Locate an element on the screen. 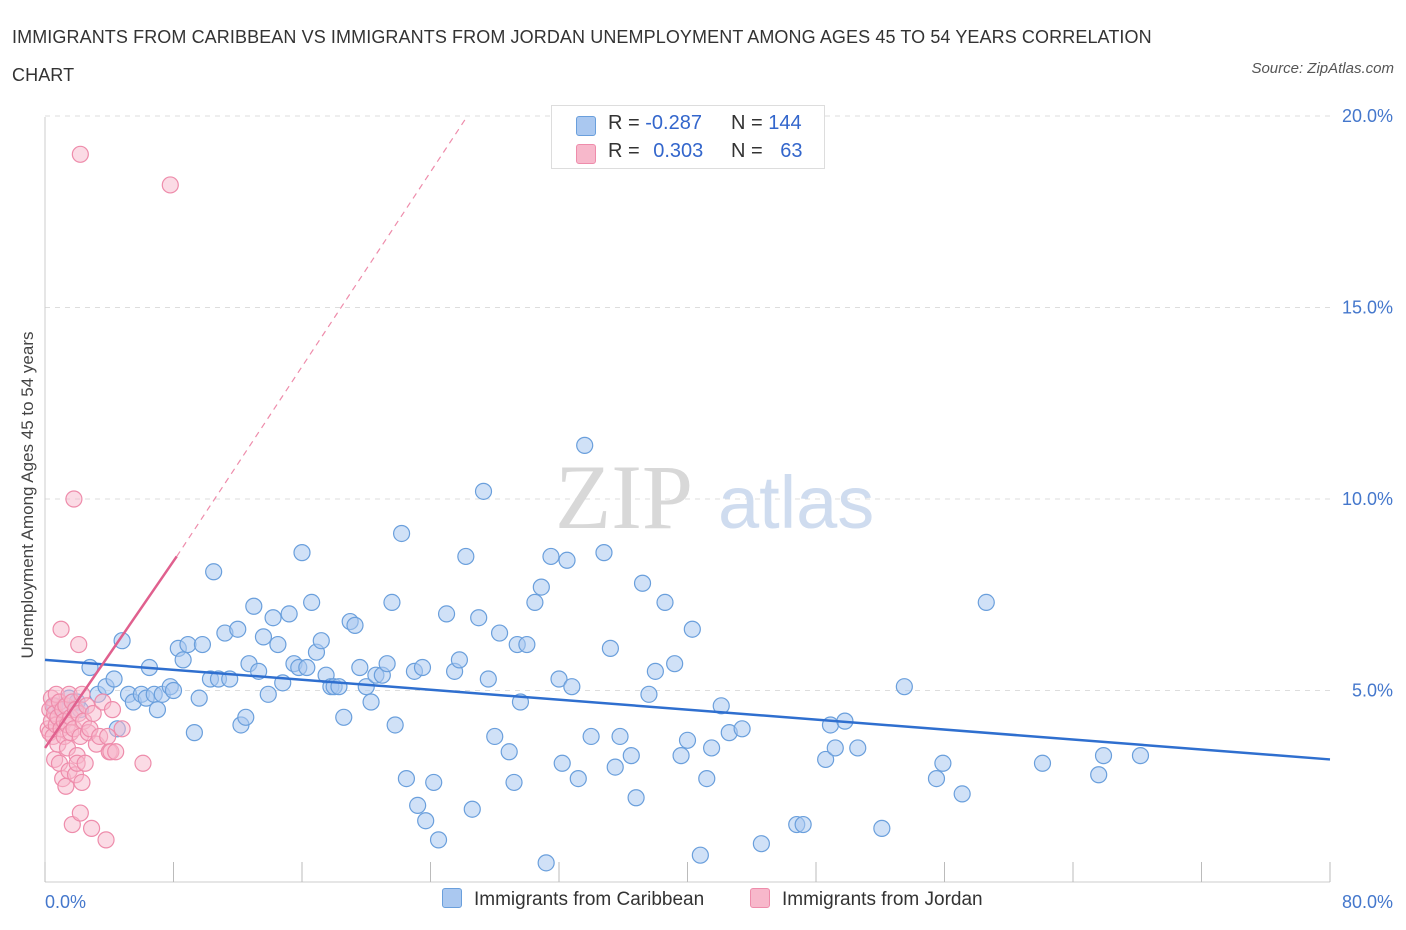 This screenshot has width=1406, height=930. legend-label-jordan: Immigrants from Jordan is located at coordinates (882, 899).